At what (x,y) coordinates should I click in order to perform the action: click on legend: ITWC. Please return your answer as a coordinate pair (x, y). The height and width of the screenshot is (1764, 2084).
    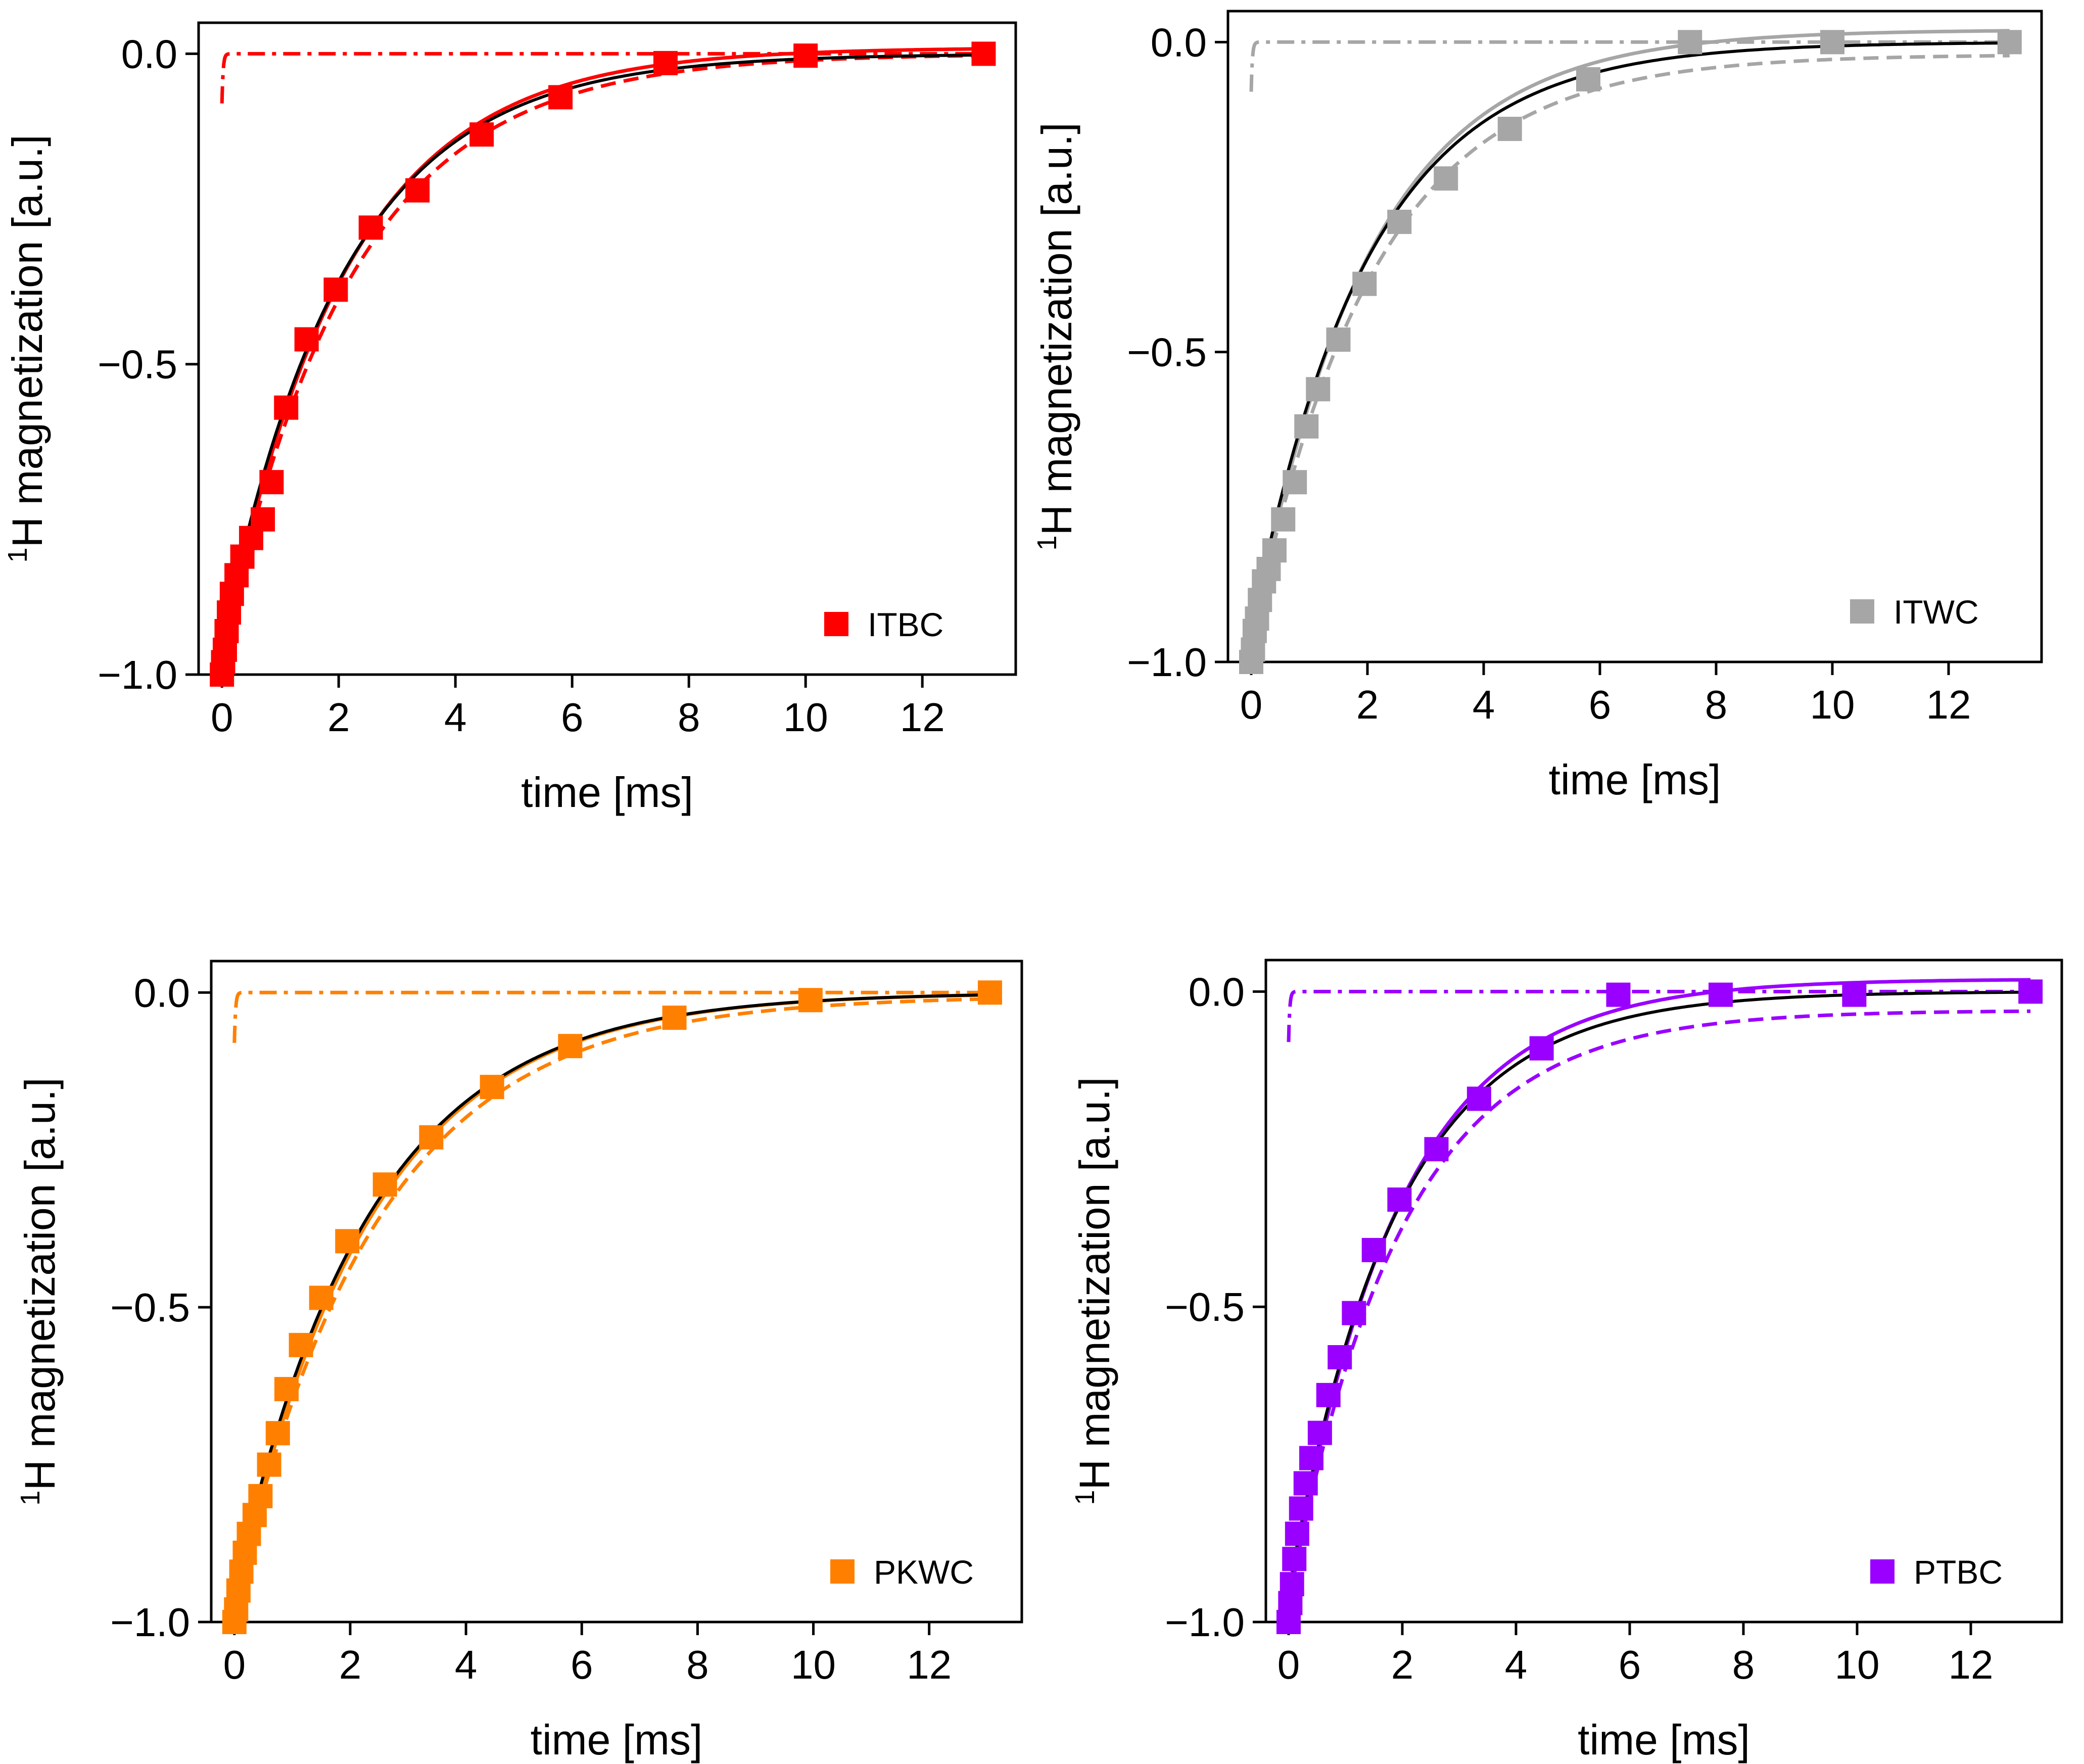
    Looking at the image, I should click on (1914, 612).